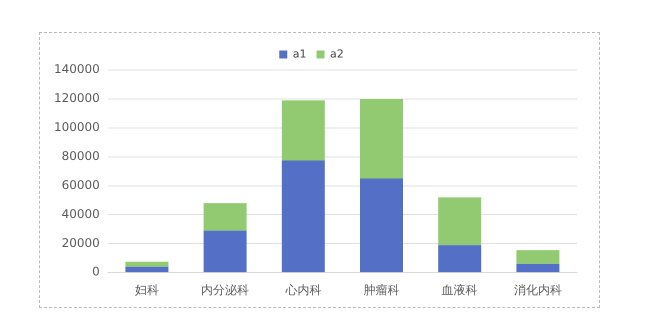 The image size is (669, 329). Describe the element at coordinates (77, 98) in the screenshot. I see `y-tick-label: 120000` at that location.